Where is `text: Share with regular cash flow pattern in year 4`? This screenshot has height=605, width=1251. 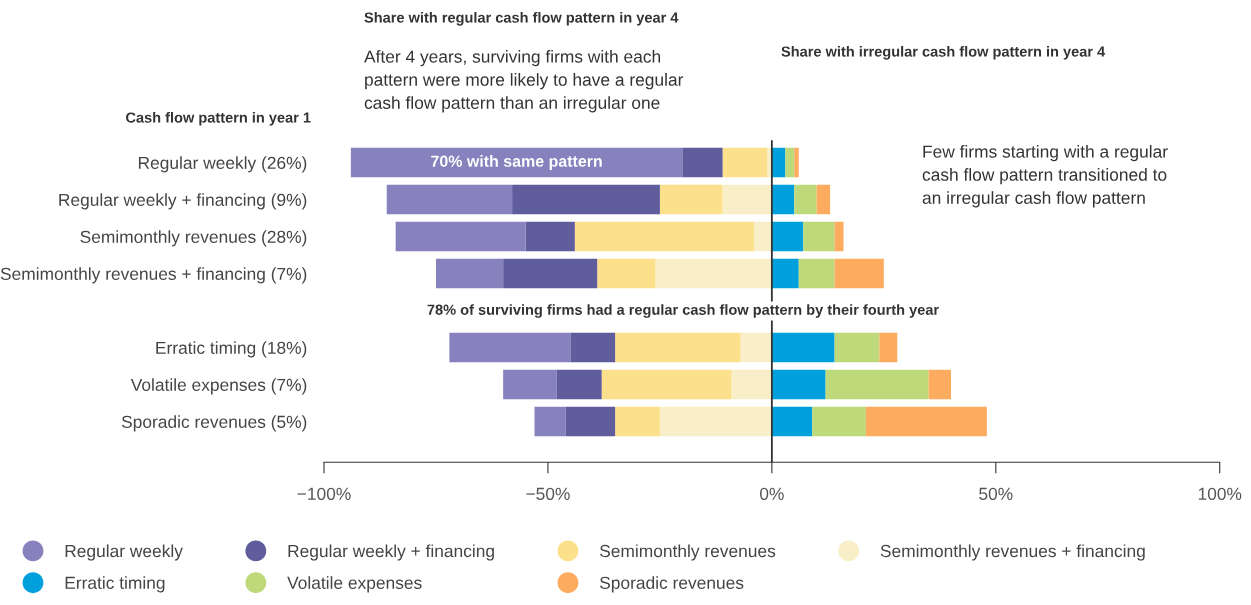
text: Share with regular cash flow pattern in year 4 is located at coordinates (521, 19).